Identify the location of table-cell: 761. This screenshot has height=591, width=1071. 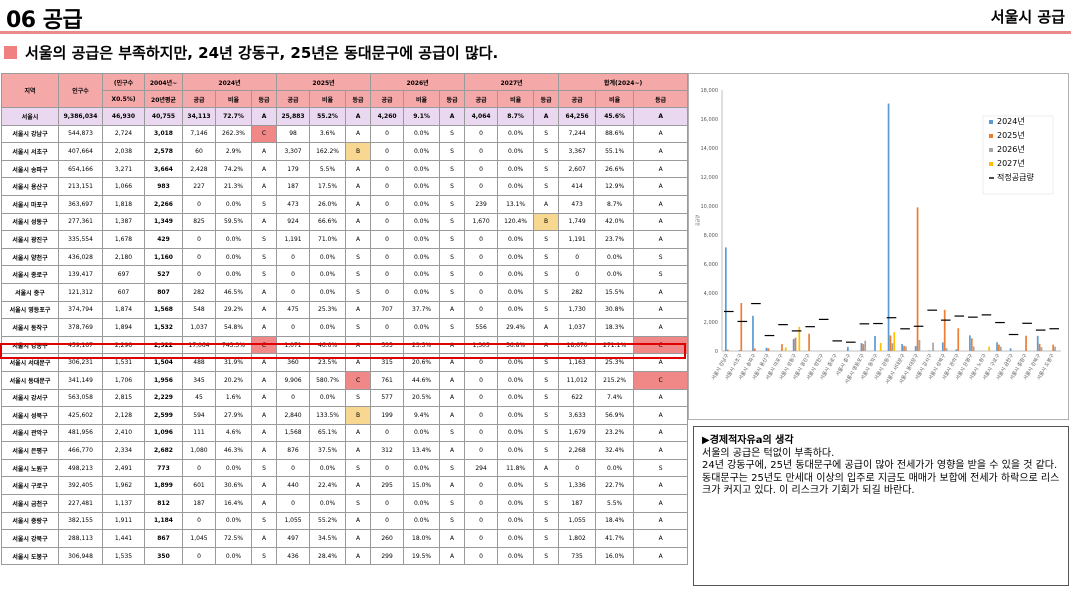
(387, 380).